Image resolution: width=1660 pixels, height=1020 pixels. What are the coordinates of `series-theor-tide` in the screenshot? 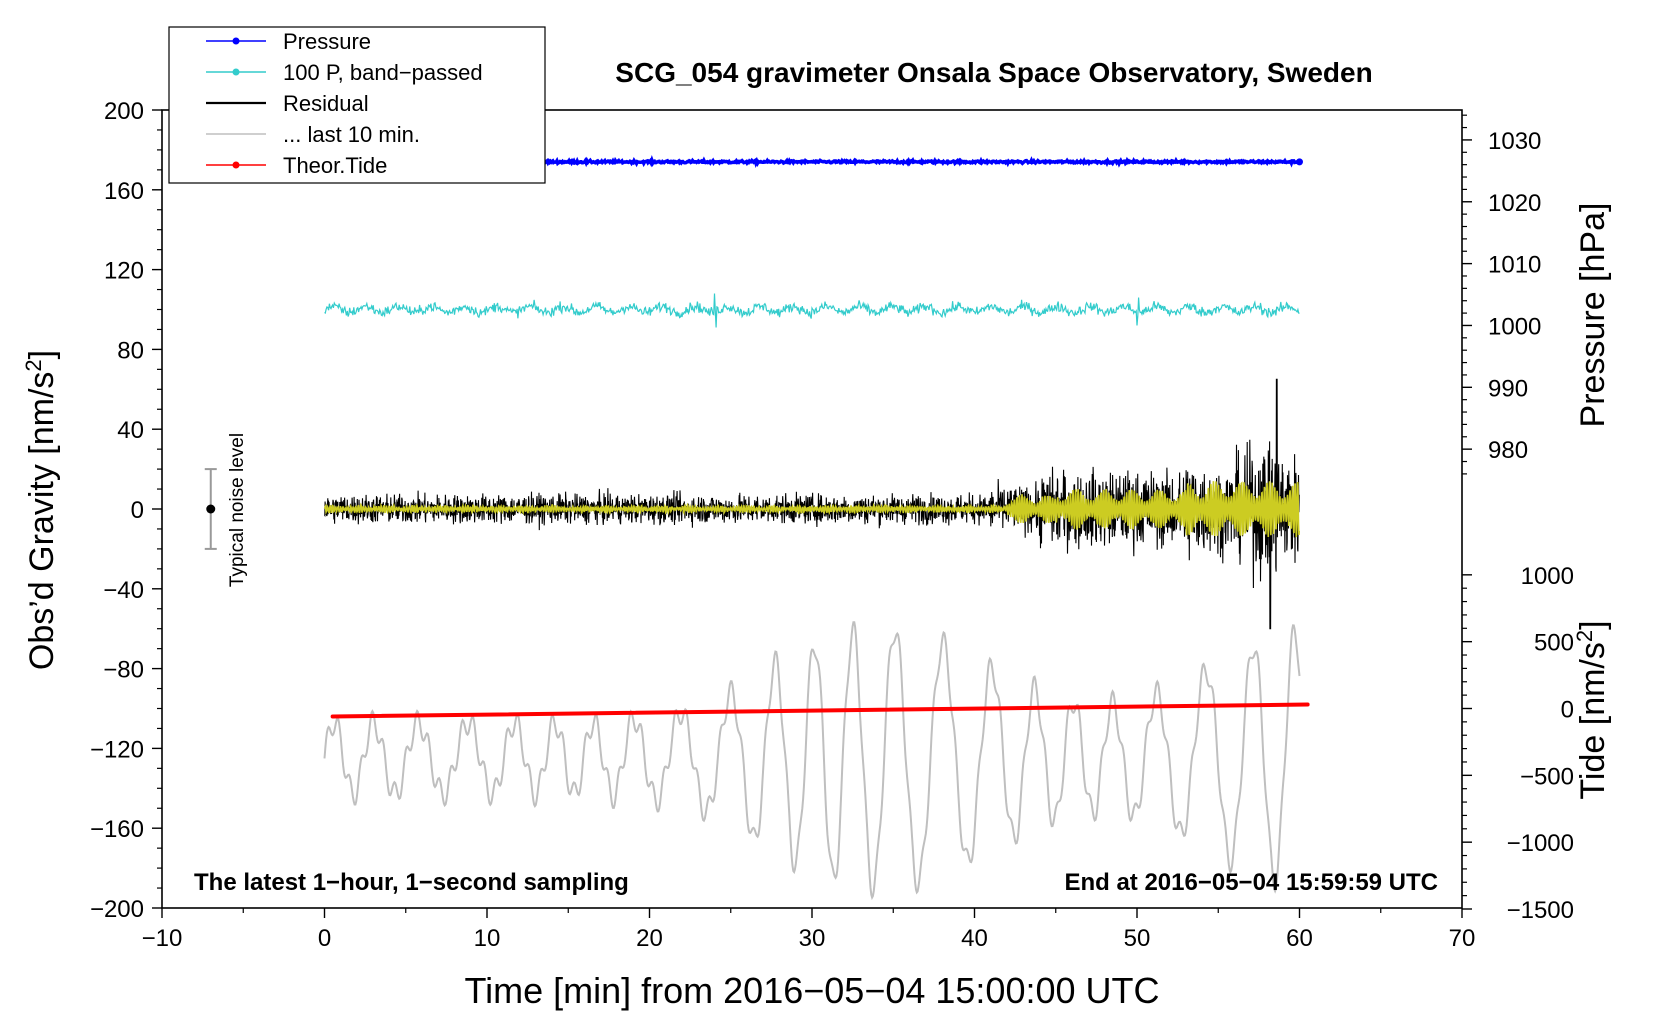 It's located at (820, 710).